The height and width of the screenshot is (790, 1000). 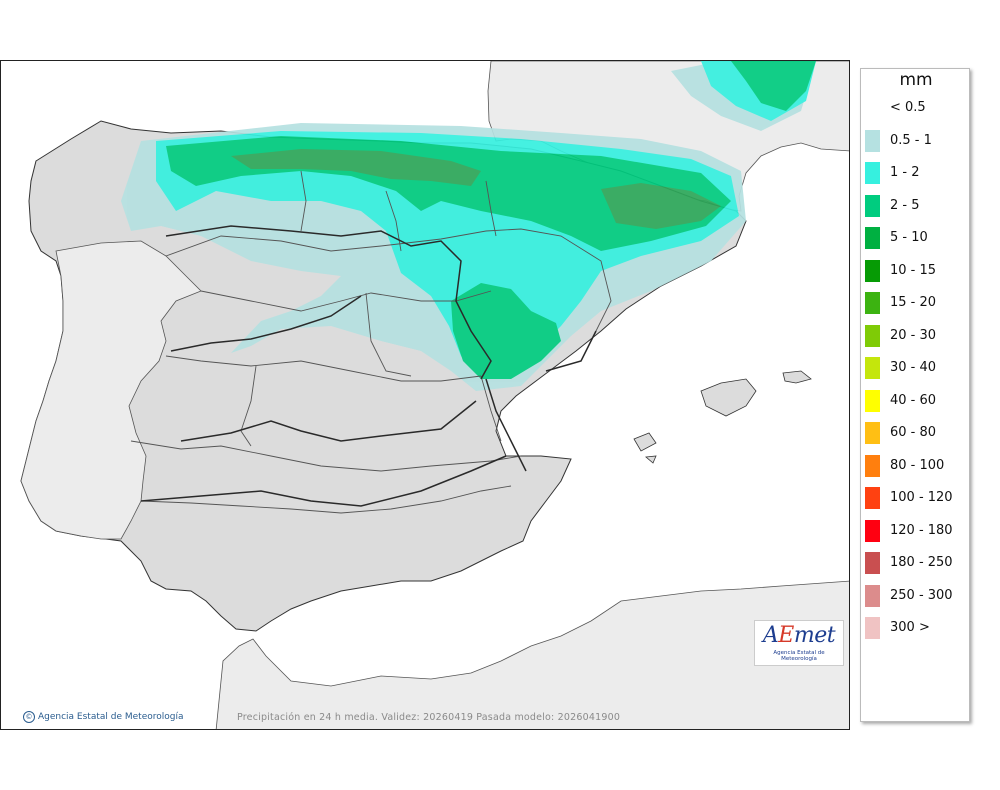 I want to click on legend-label: 10 - 15, so click(x=913, y=270).